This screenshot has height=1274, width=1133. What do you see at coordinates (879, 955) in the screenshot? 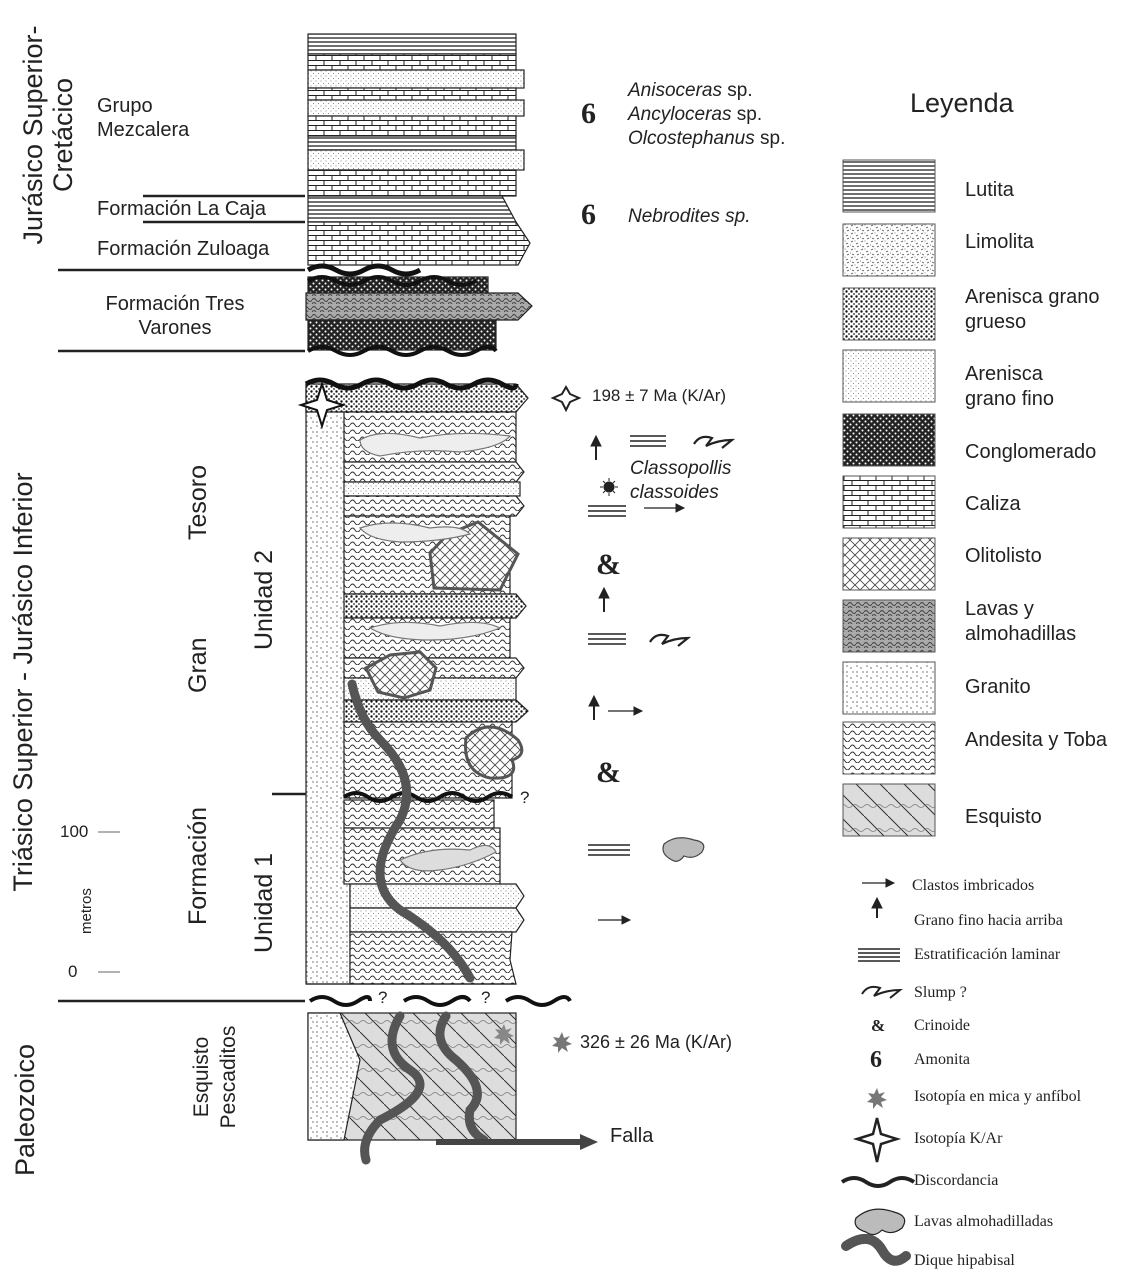
I see `lamination-icon` at bounding box center [879, 955].